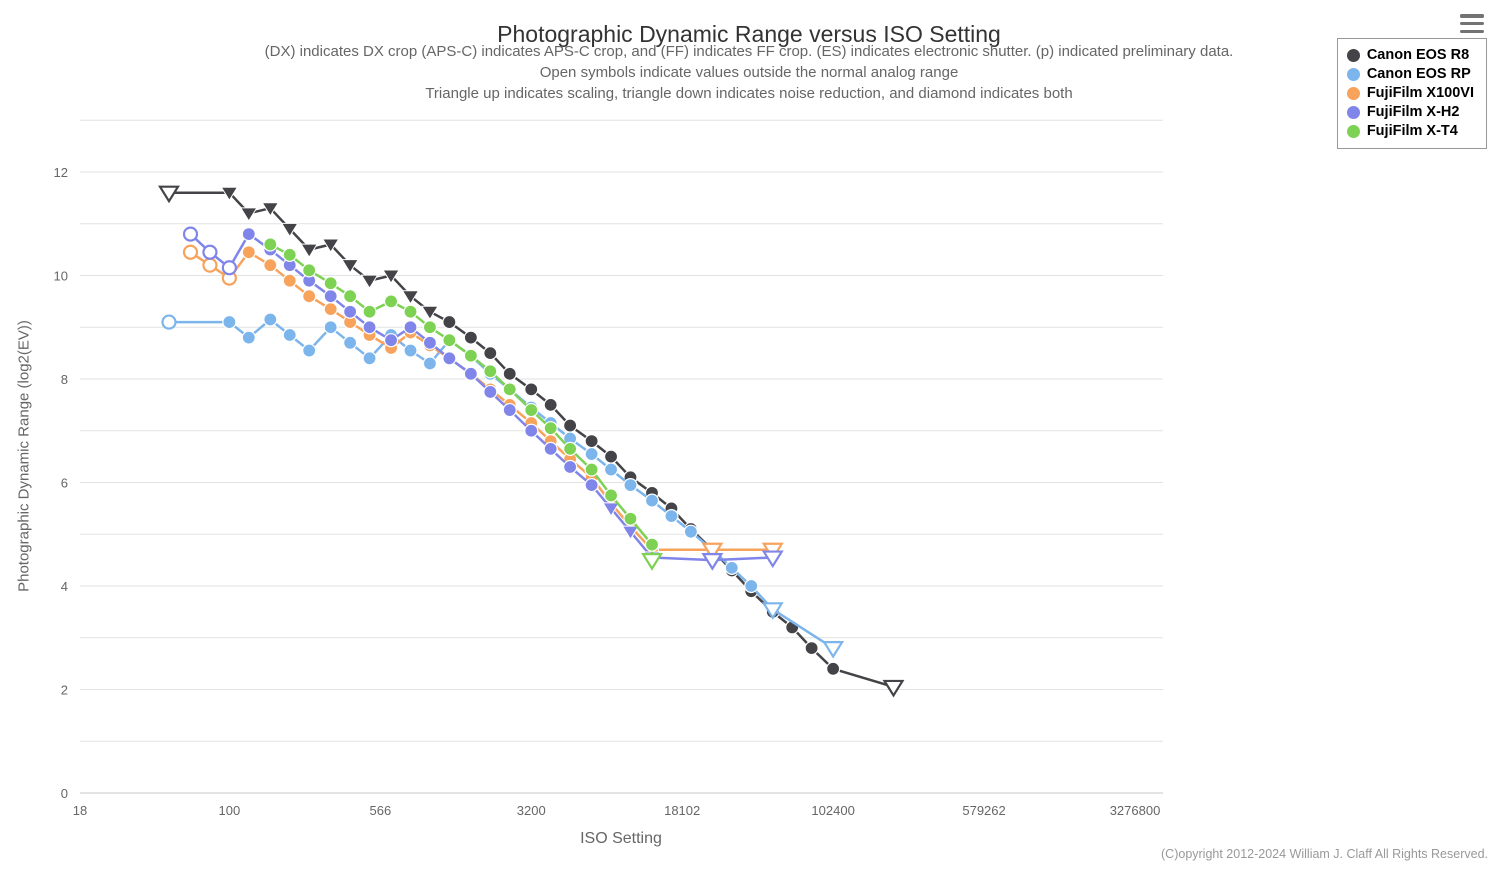 The image size is (1498, 873). What do you see at coordinates (1472, 23) in the screenshot?
I see `chart-menu-button` at bounding box center [1472, 23].